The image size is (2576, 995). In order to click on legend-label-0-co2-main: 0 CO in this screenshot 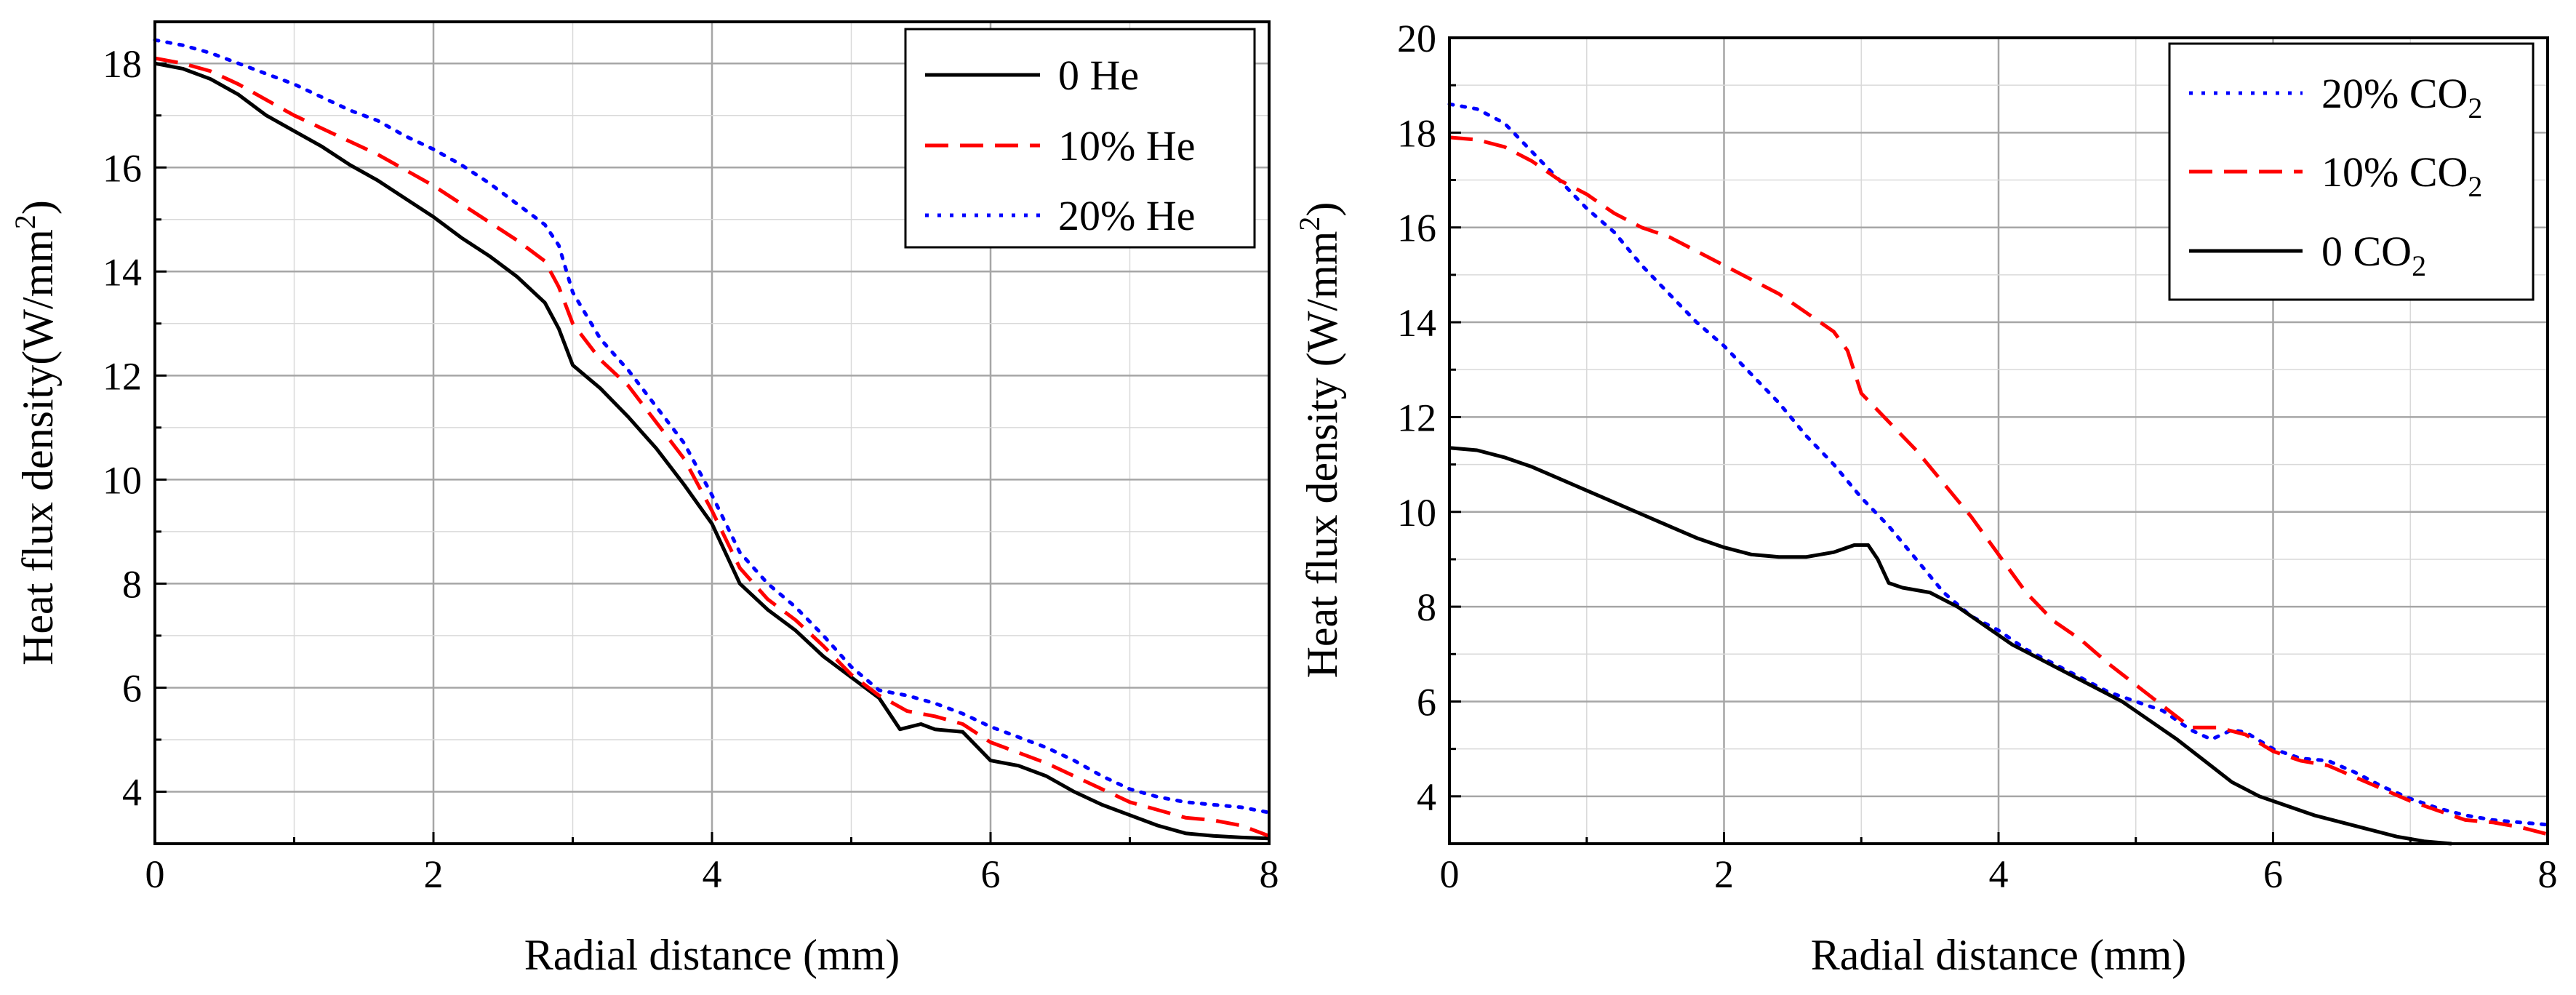, I will do `click(2366, 251)`.